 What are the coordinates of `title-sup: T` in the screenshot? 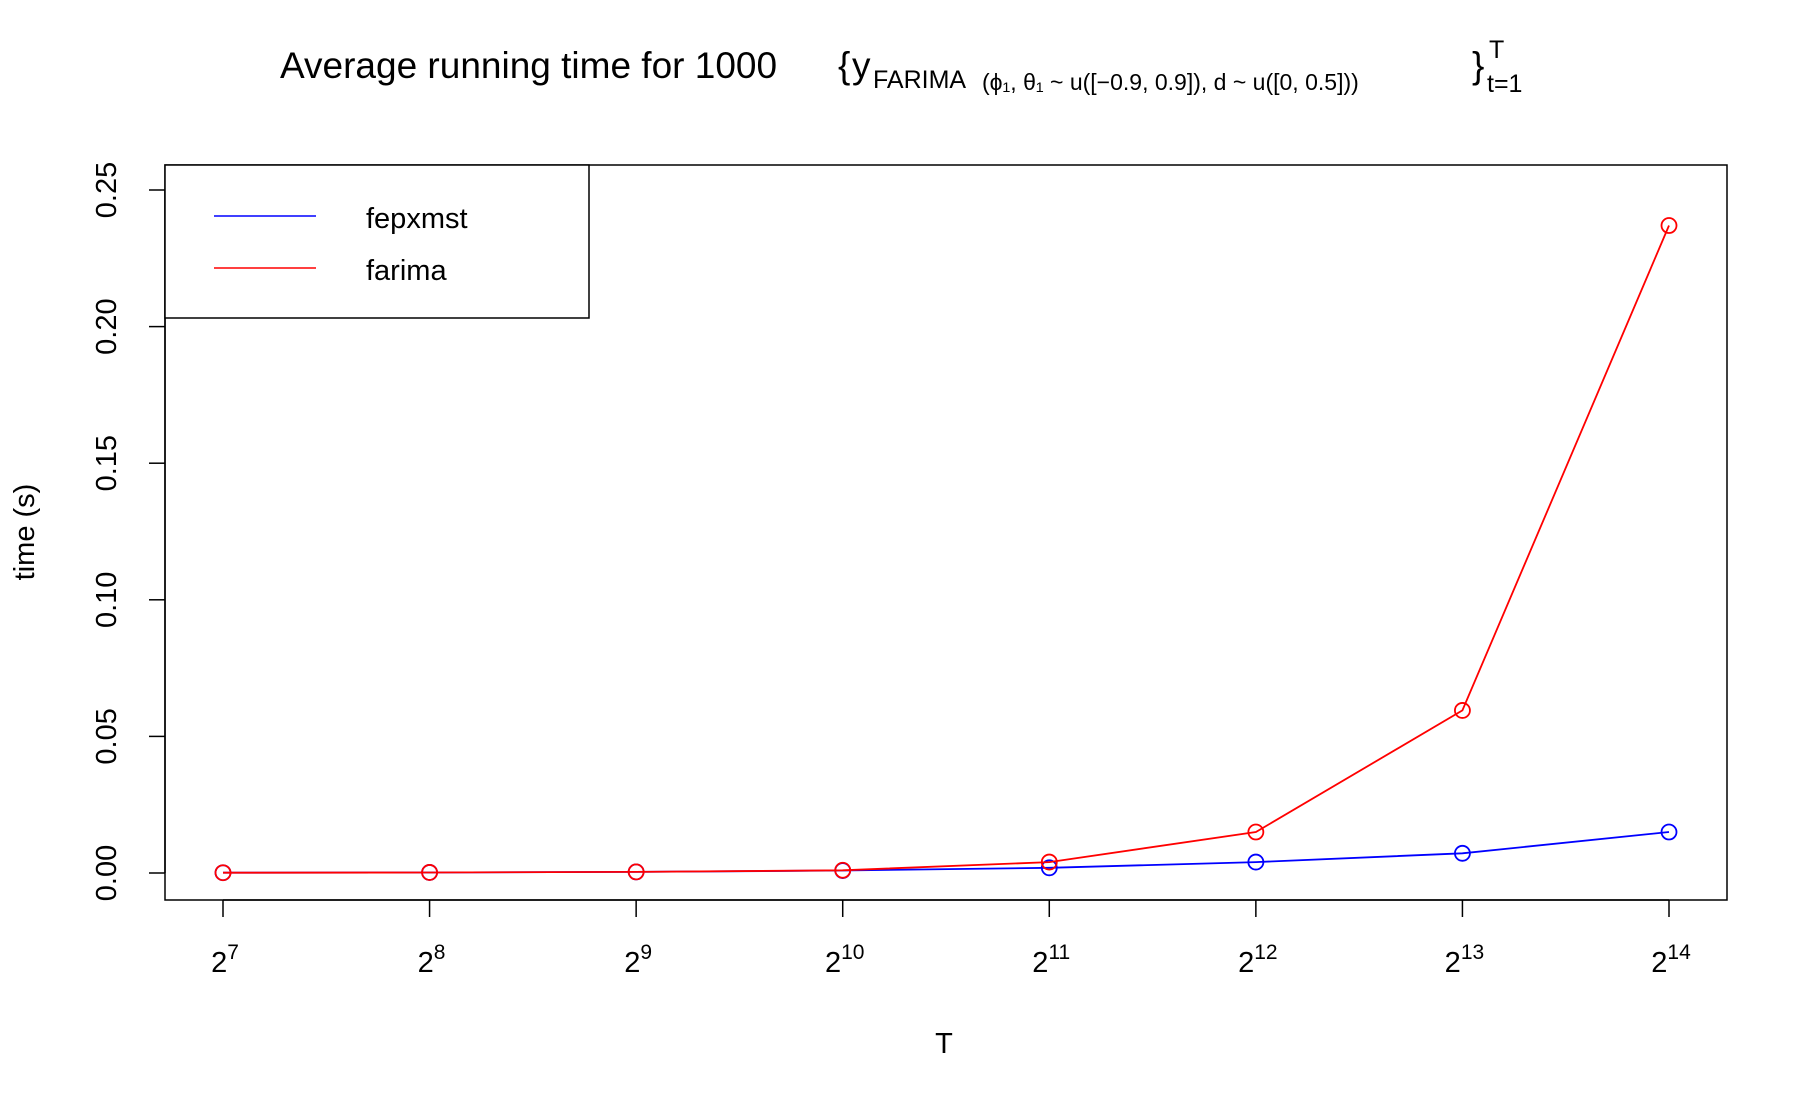 It's located at (1496, 50).